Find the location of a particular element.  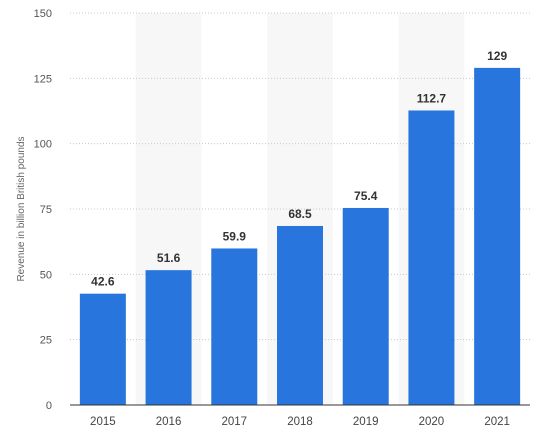

x-tick-label-2020: 2020 is located at coordinates (432, 422).